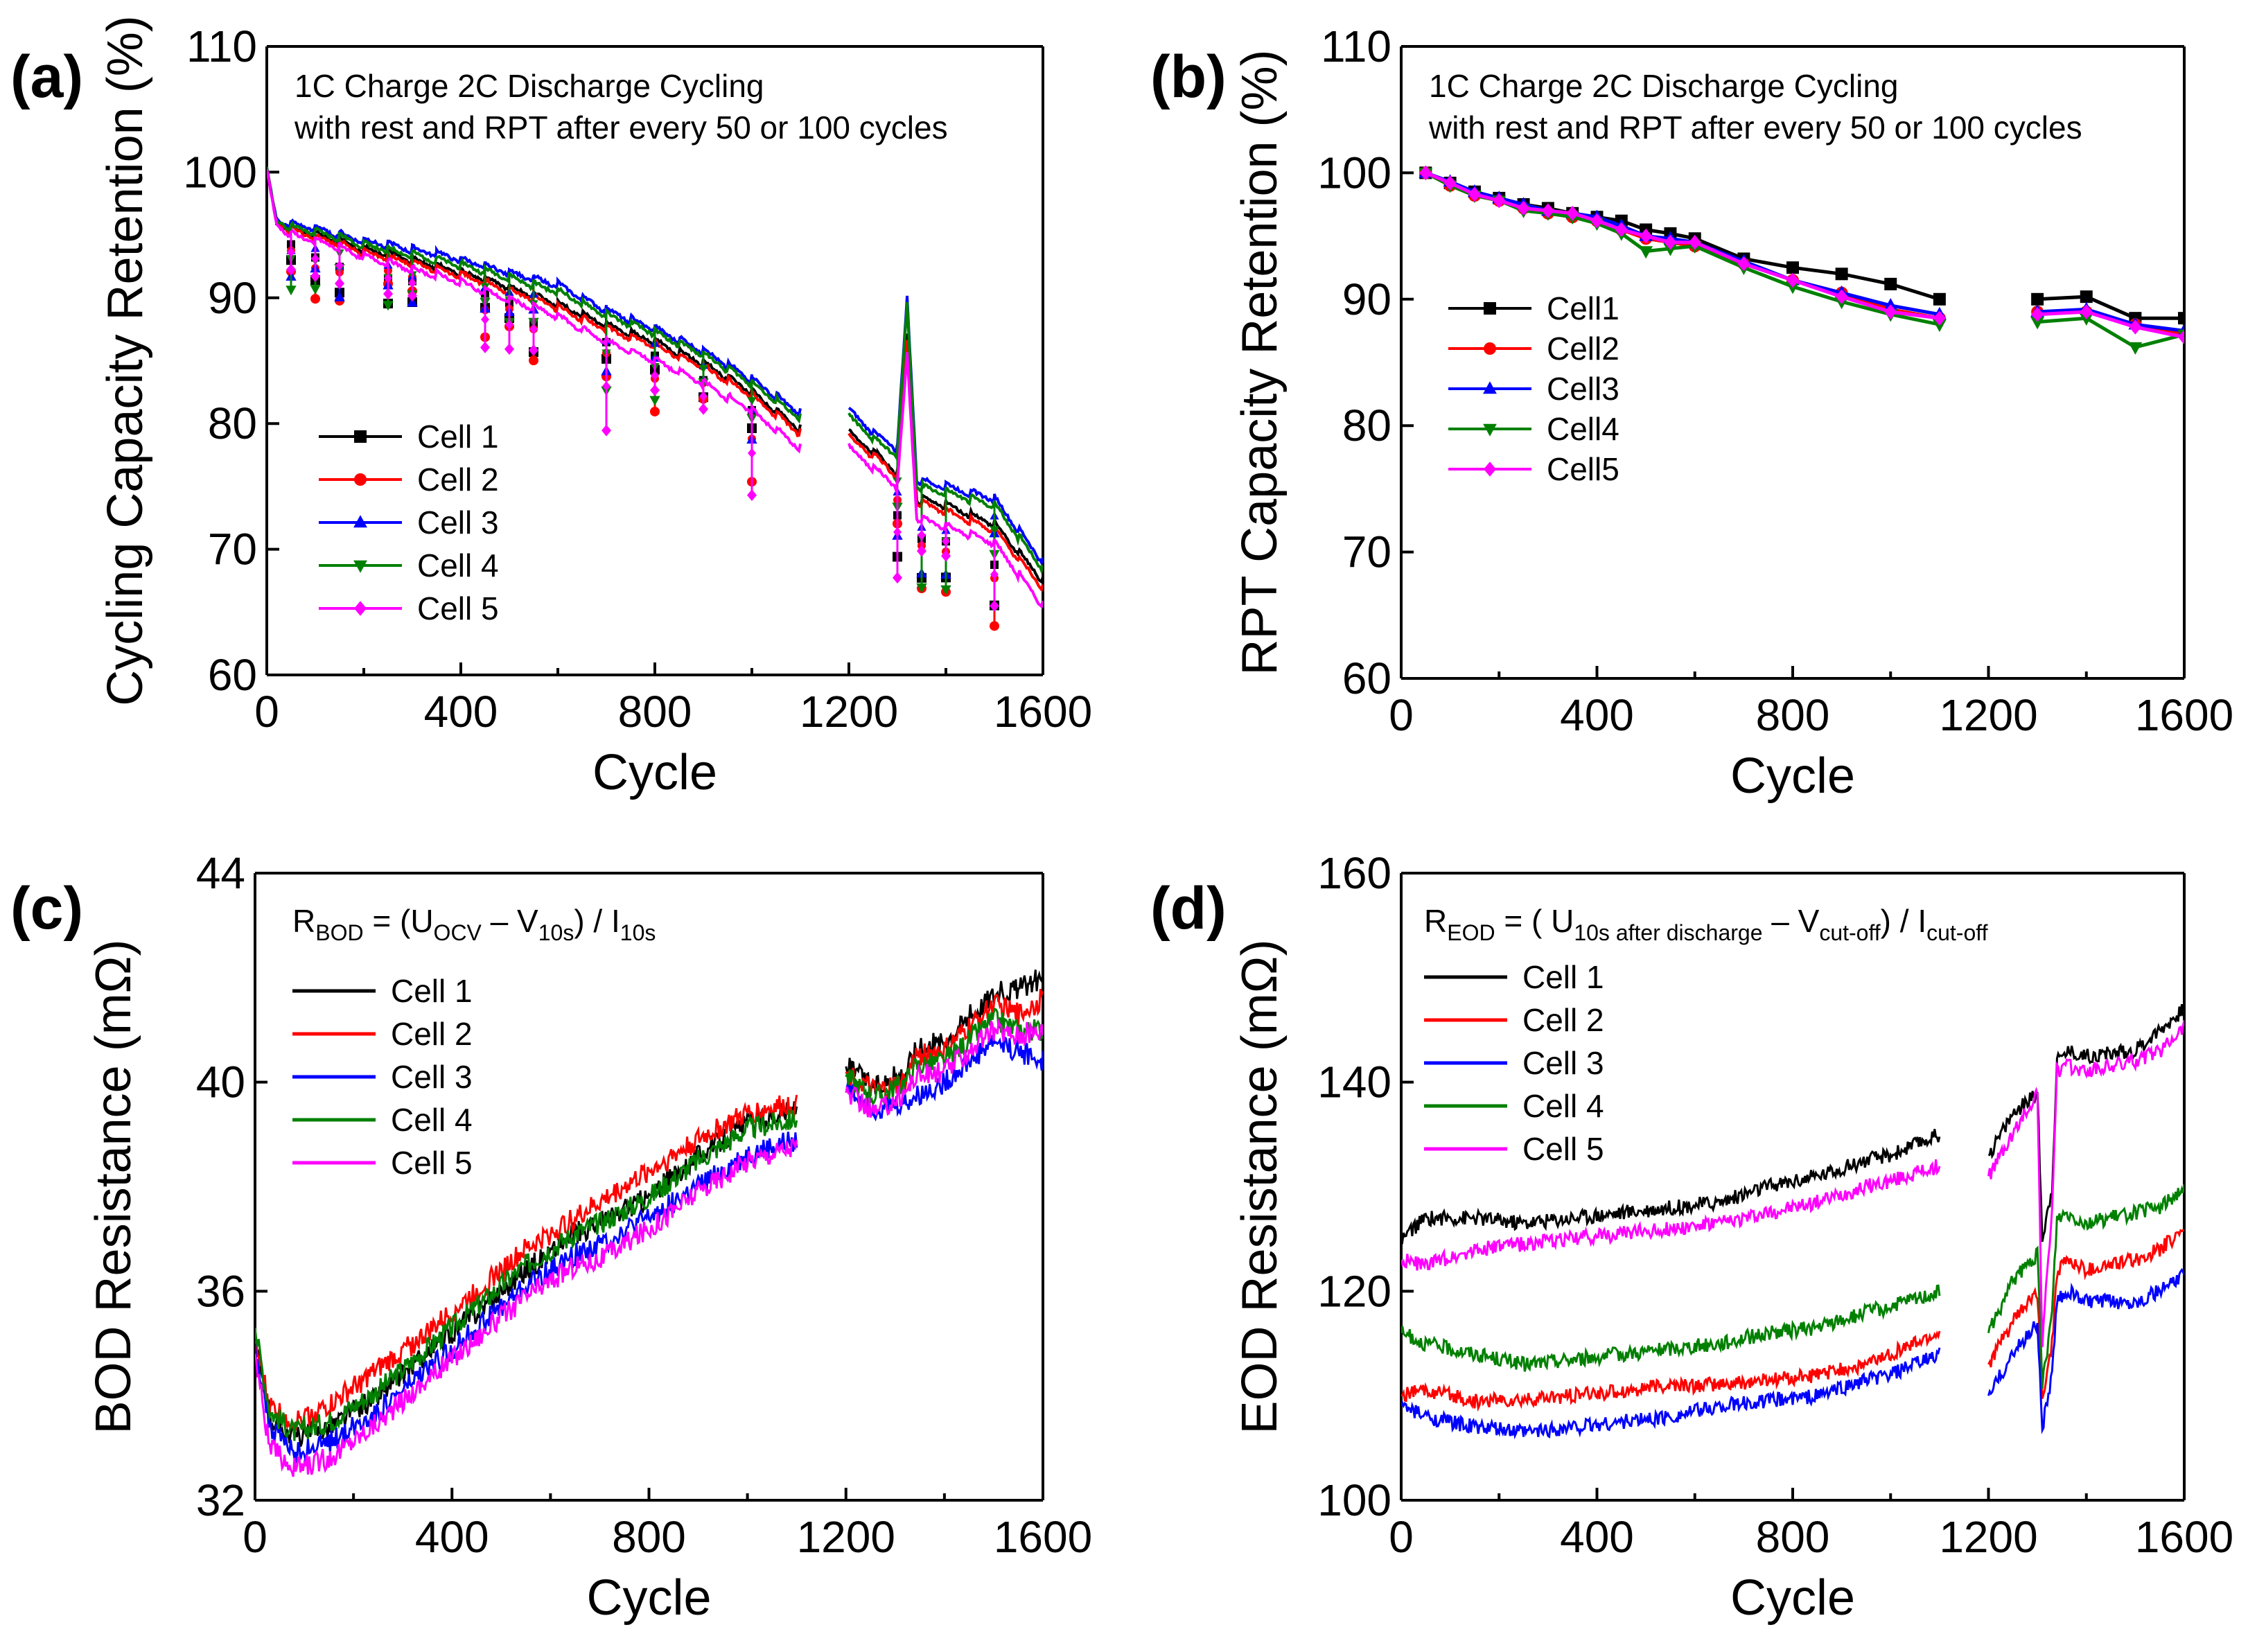  I want to click on legend-item: Cell 1, so click(1514, 977).